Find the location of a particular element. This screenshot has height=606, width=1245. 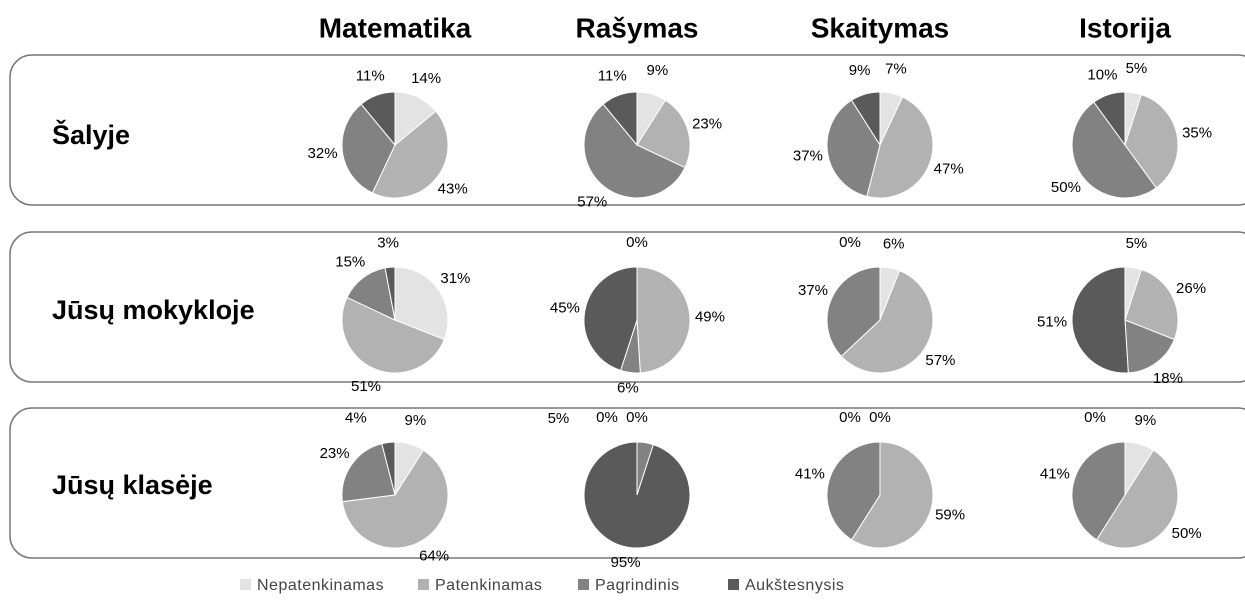

data-label: 35% is located at coordinates (1197, 133).